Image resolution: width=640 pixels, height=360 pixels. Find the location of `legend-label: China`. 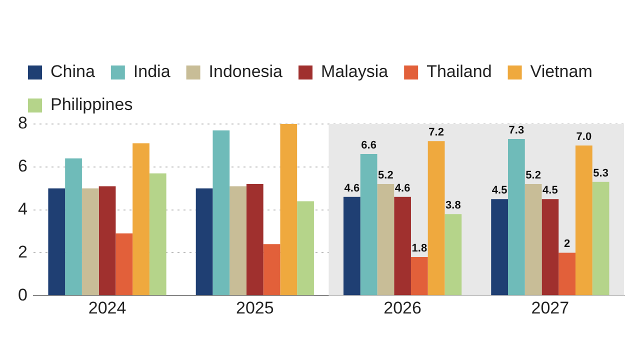

legend-label: China is located at coordinates (73, 72).